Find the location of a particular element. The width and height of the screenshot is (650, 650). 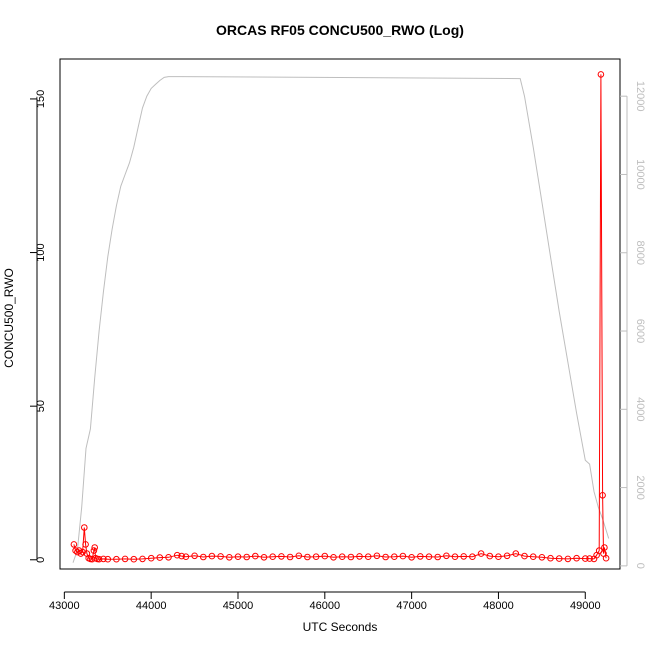

y2-tick-label: 2000 is located at coordinates (640, 487).